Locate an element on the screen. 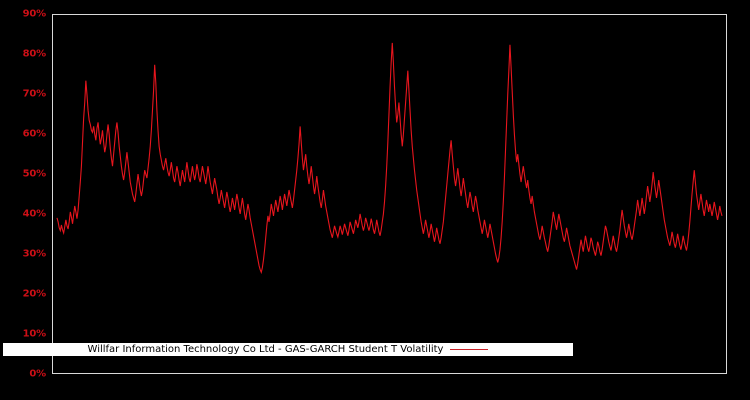 Image resolution: width=750 pixels, height=400 pixels. y-tick-label: 90% is located at coordinates (34, 14).